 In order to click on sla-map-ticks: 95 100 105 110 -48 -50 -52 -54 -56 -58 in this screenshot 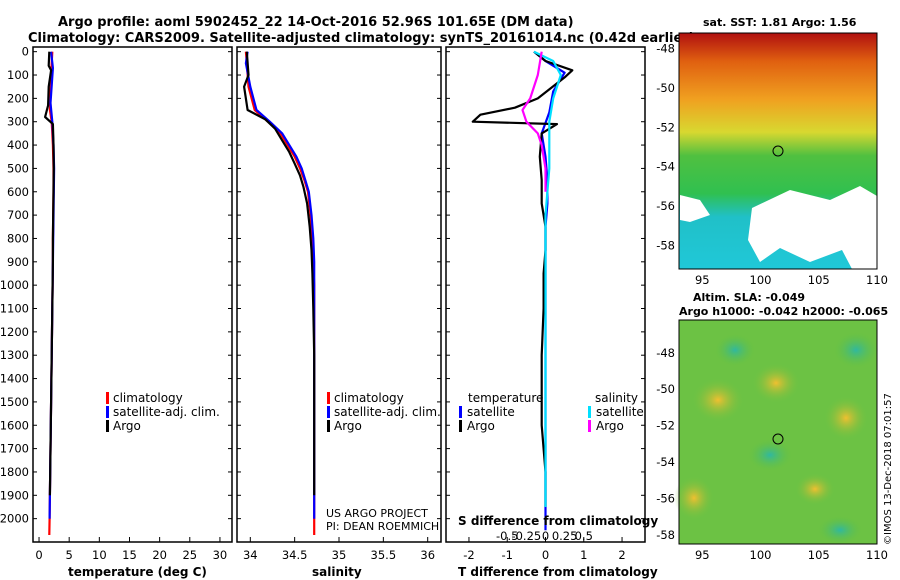, I will do `click(772, 454)`.